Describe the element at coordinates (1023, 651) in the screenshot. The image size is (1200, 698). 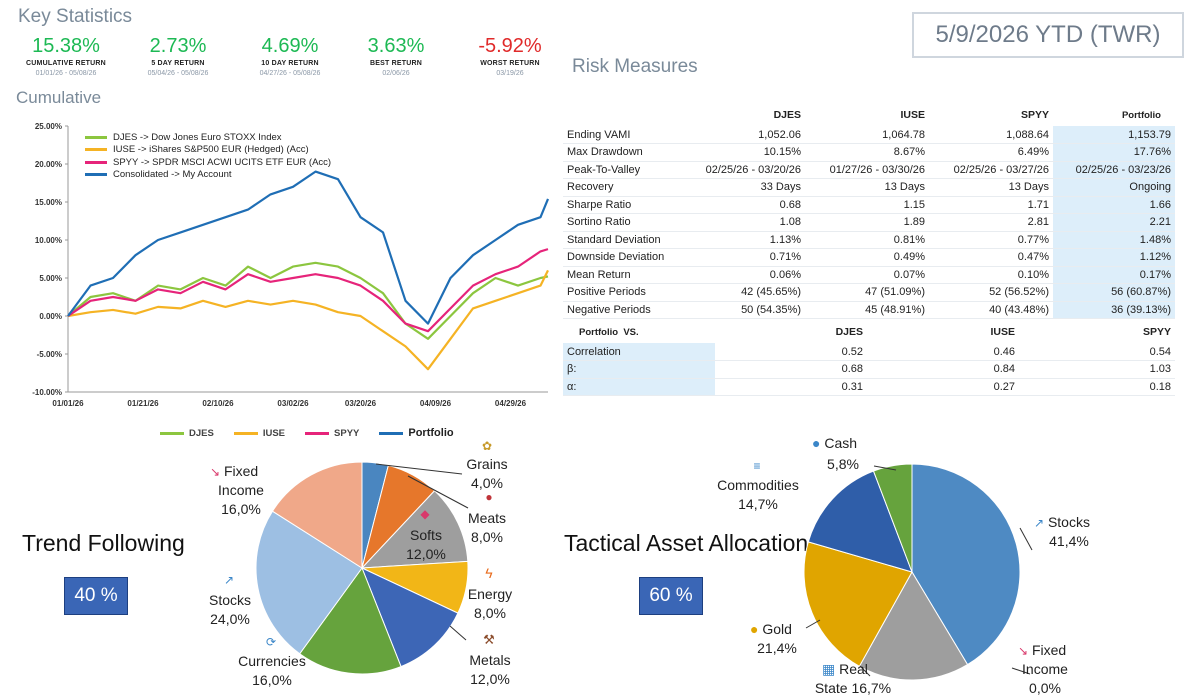
I see `fixed-income-tactical-icon: ↘` at that location.